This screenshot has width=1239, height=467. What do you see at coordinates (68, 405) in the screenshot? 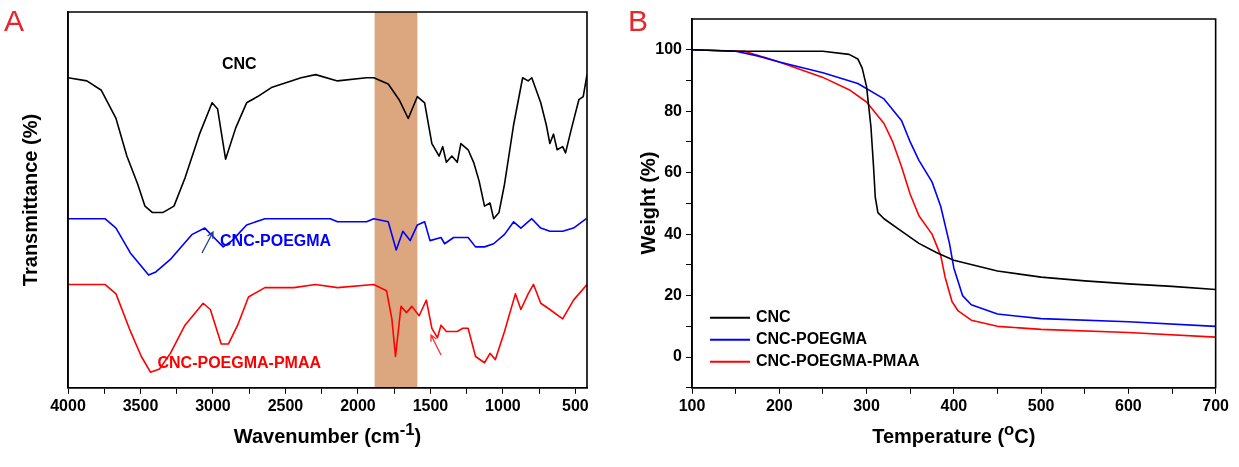
I see `x-tick-label: 4000` at bounding box center [68, 405].